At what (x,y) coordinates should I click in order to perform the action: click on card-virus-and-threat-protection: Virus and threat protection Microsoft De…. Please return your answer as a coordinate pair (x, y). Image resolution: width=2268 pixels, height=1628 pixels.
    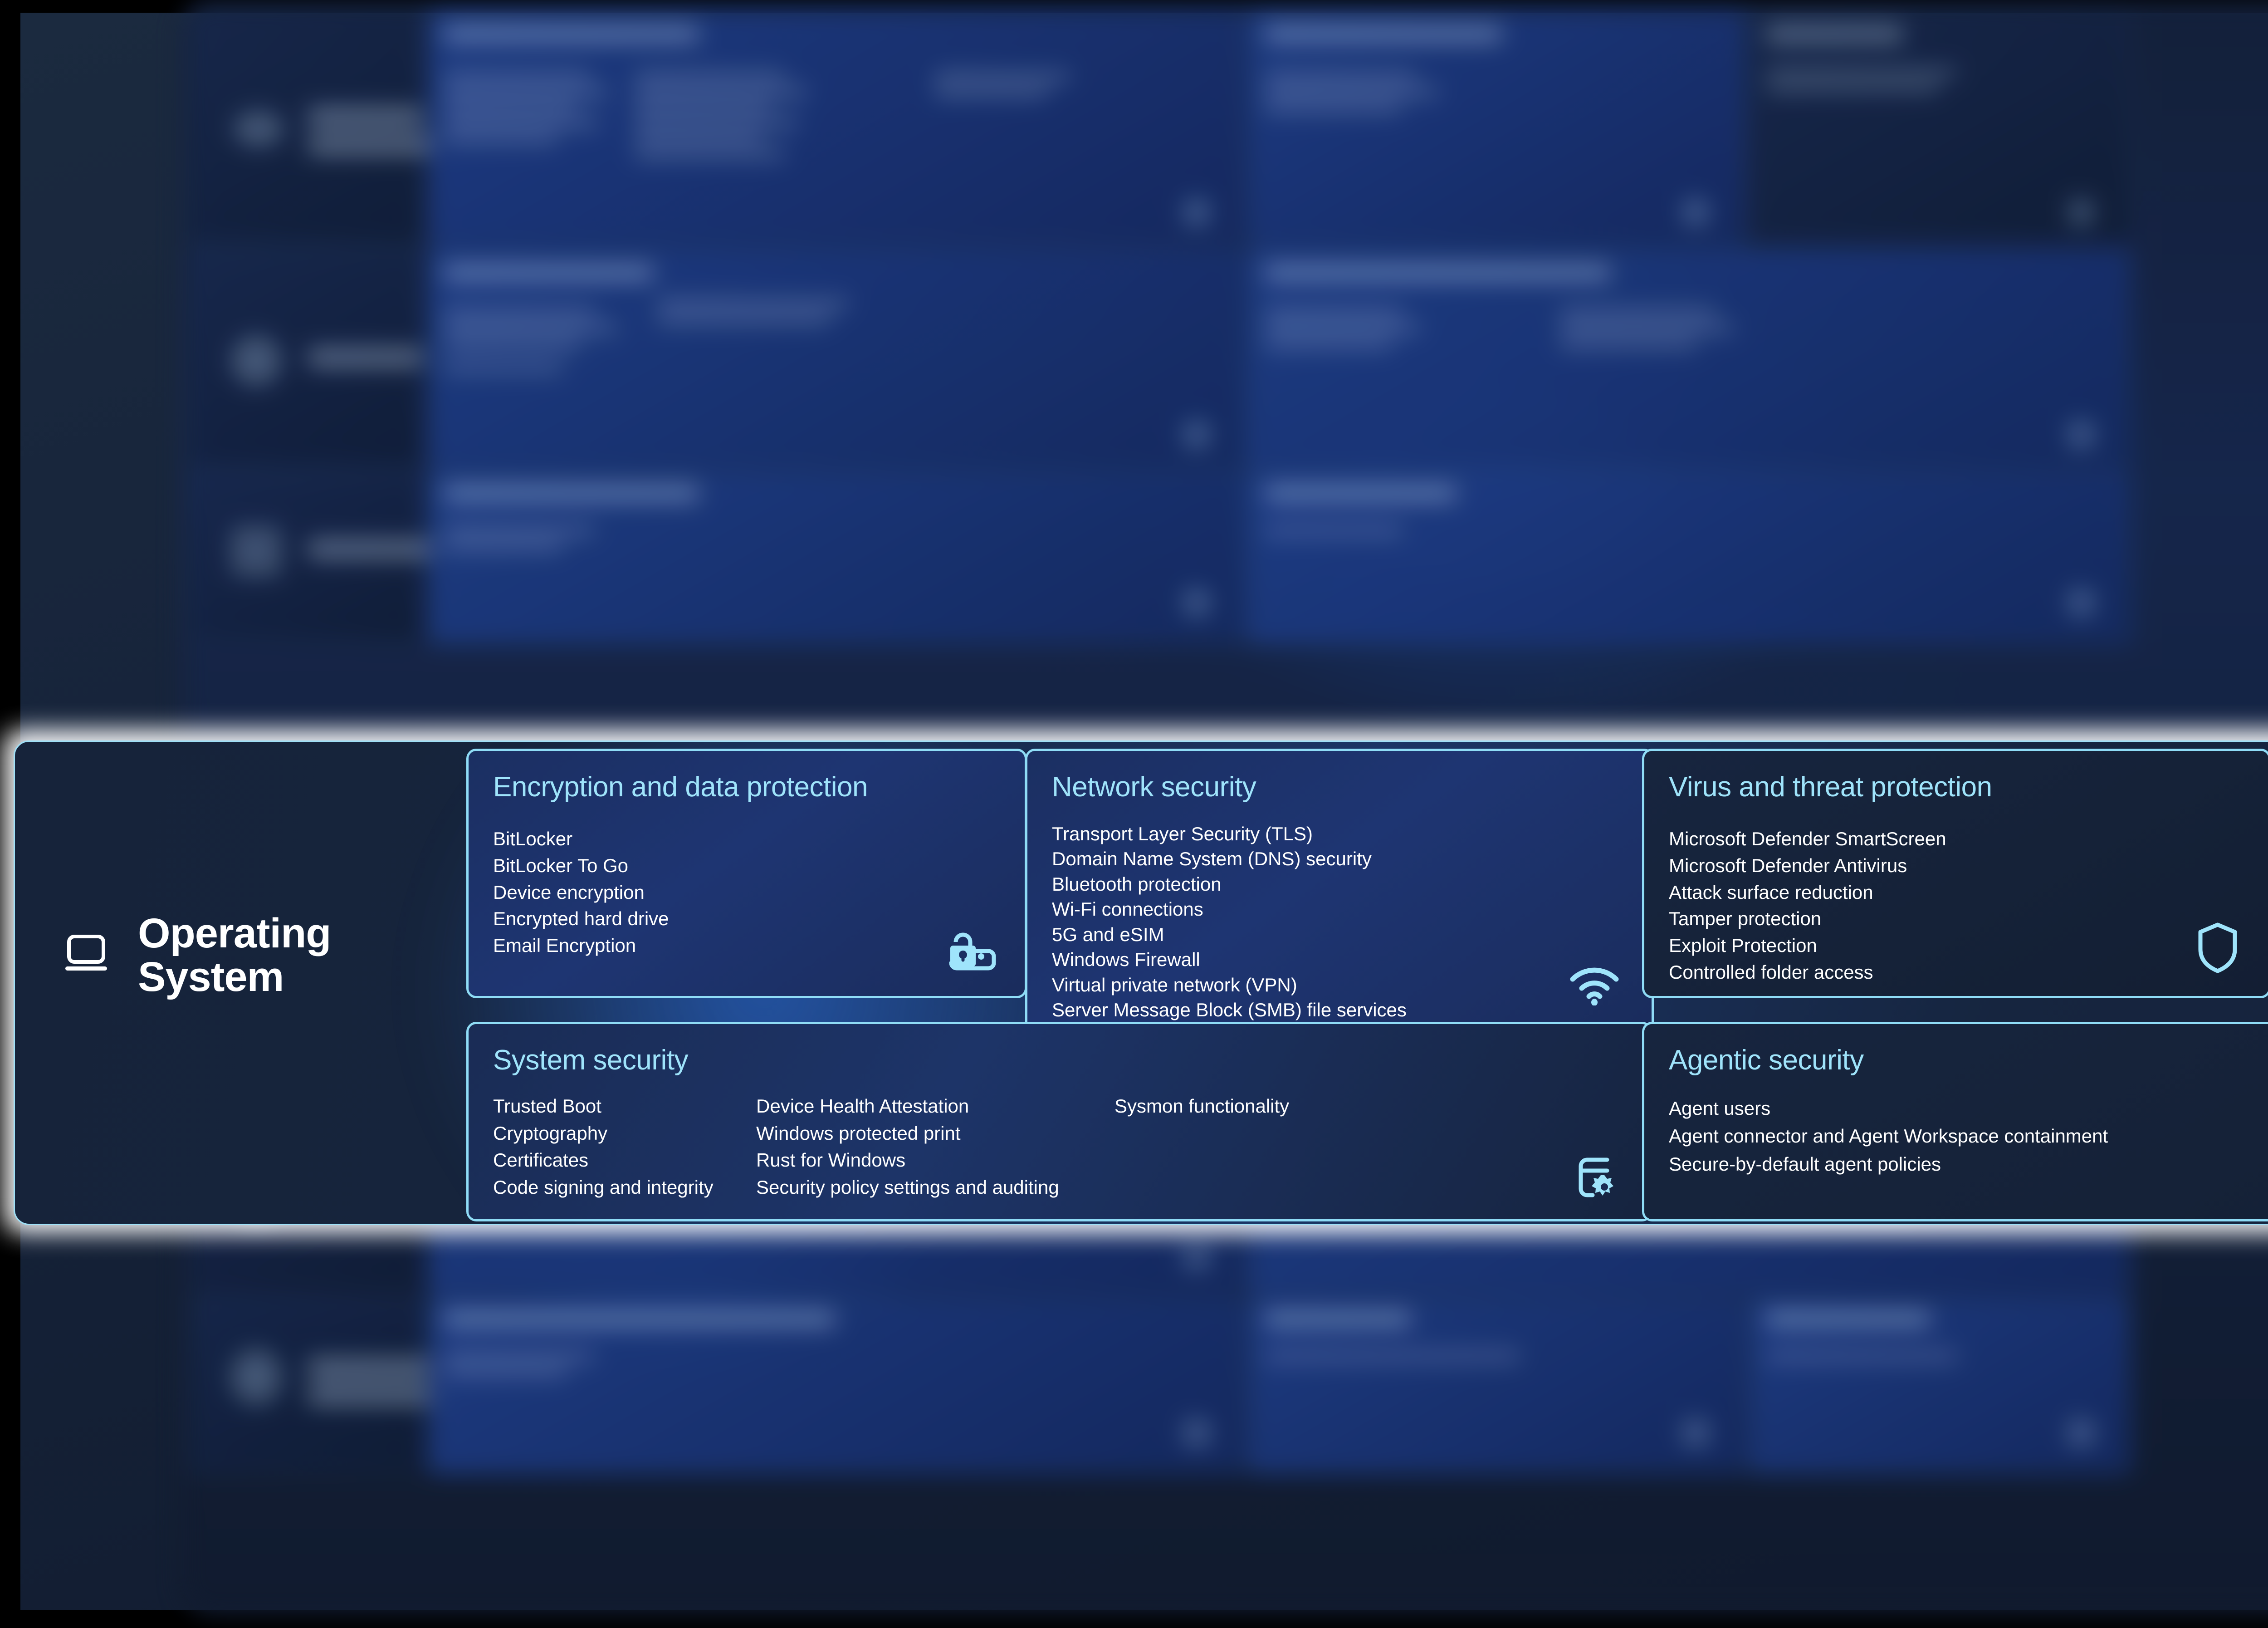
    Looking at the image, I should click on (1955, 873).